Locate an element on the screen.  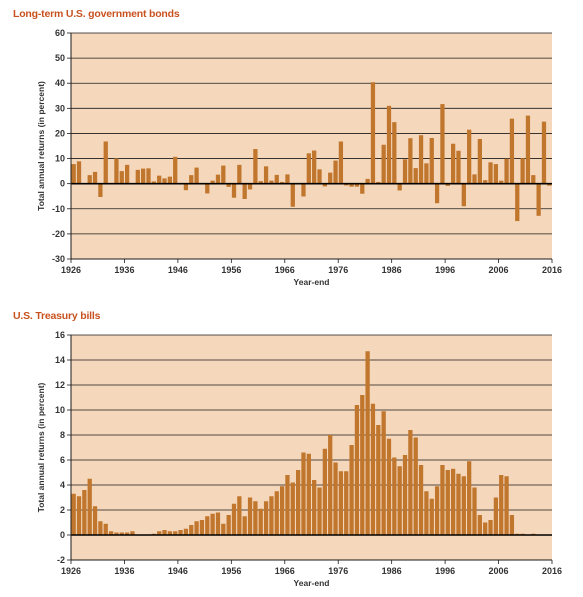
bonds-y-tick-label: -20 is located at coordinates (58, 234).